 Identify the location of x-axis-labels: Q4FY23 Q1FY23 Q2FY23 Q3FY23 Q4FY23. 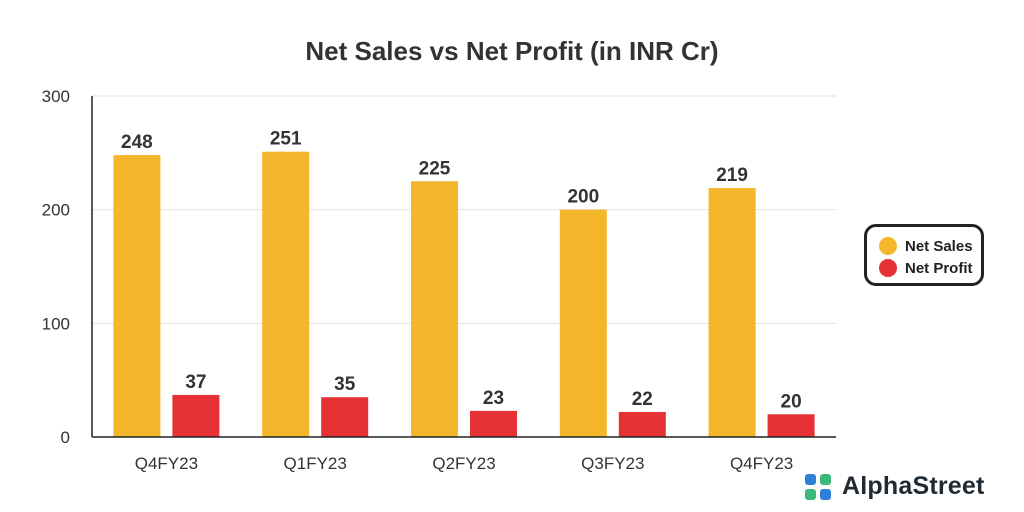
(464, 463).